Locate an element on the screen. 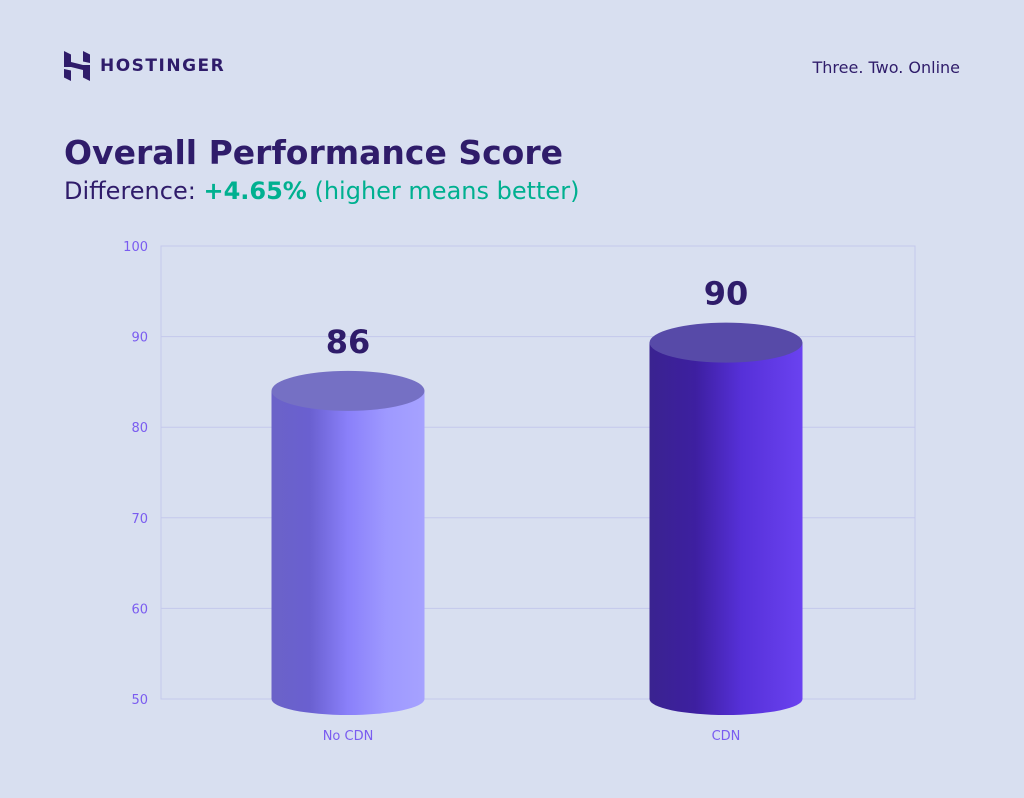  difference-value: +4.65% is located at coordinates (255, 191).